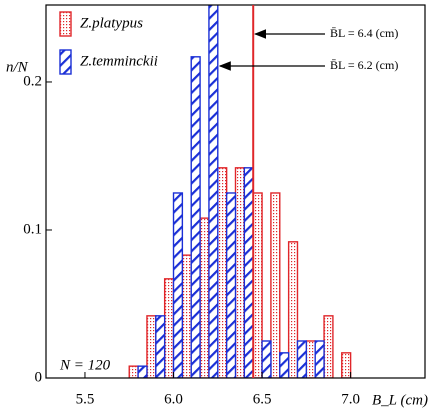  Describe the element at coordinates (173, 399) in the screenshot. I see `x-tick-label: 6.0` at that location.